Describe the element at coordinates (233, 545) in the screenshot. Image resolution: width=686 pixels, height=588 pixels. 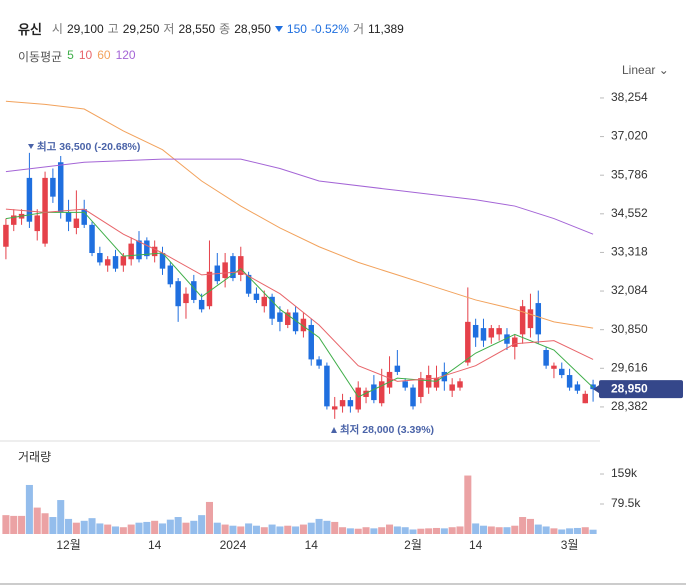
I see `x-tick-label: 2024` at that location.